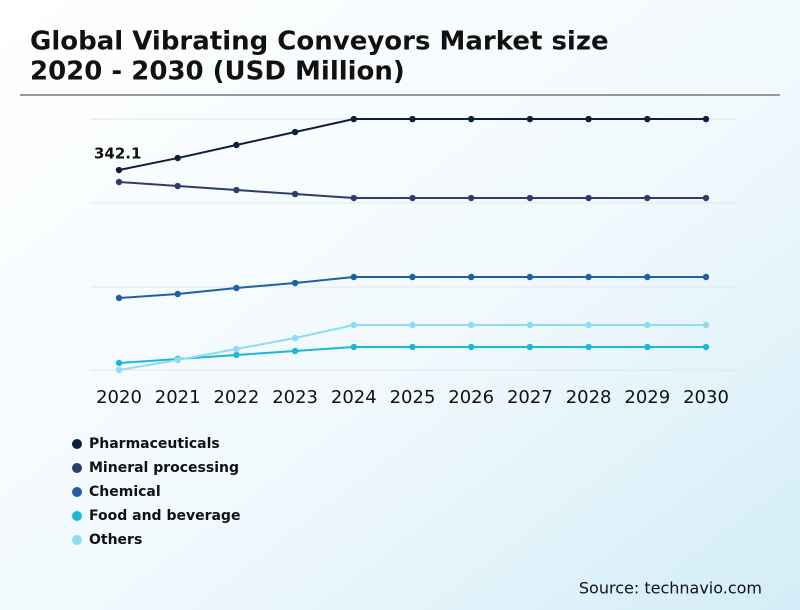  I want to click on legend-label: Others, so click(115, 540).